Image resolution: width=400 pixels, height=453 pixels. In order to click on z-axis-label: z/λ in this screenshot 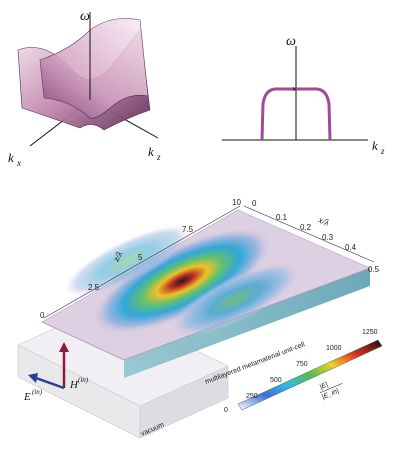, I will do `click(117, 256)`.